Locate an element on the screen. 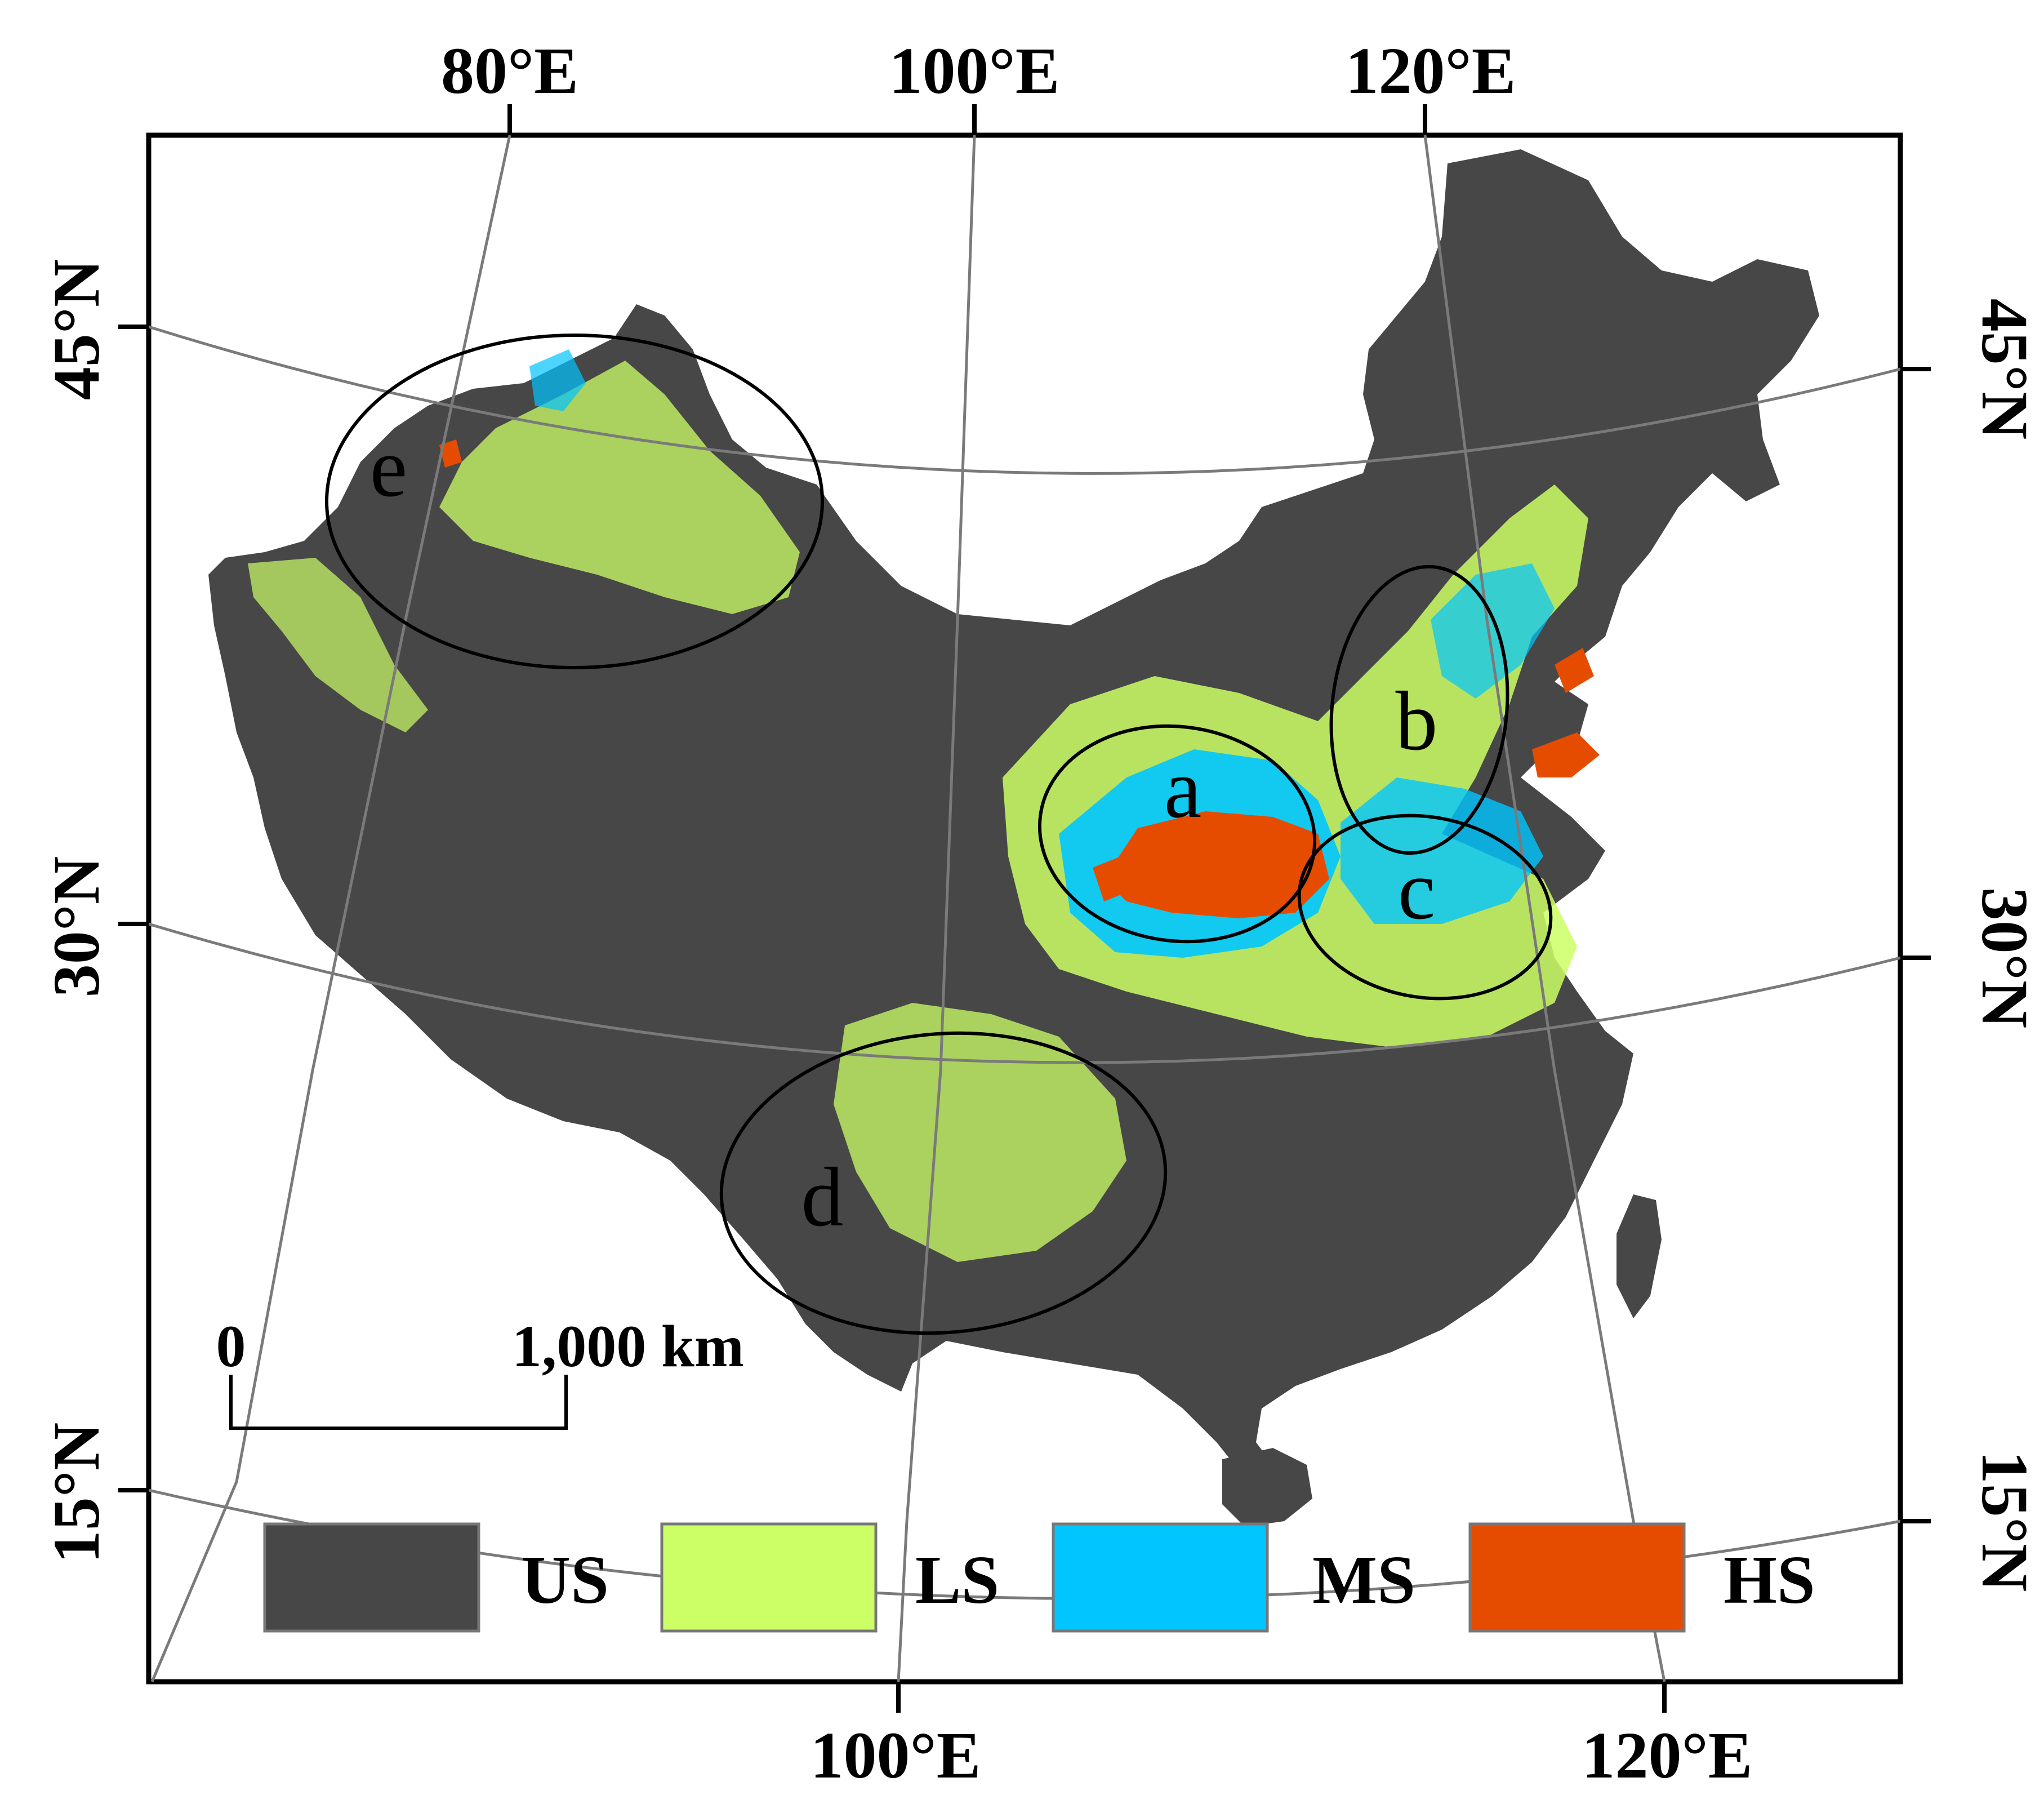 The height and width of the screenshot is (1813, 2044). left-lat-label-45n: 45°N is located at coordinates (76, 329).